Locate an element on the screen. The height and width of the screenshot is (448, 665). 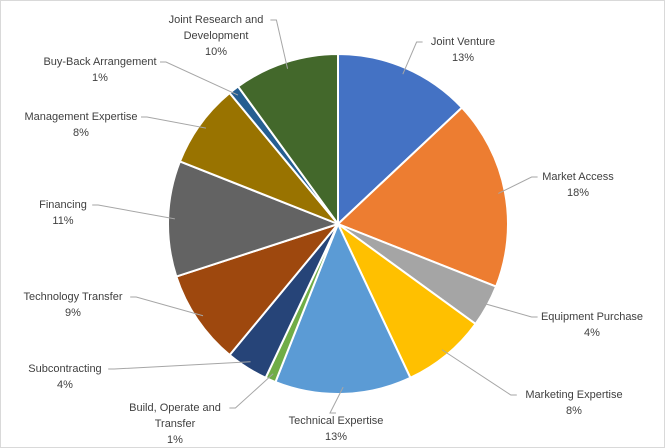
category-label-line: Joint Research and is located at coordinates (216, 20).